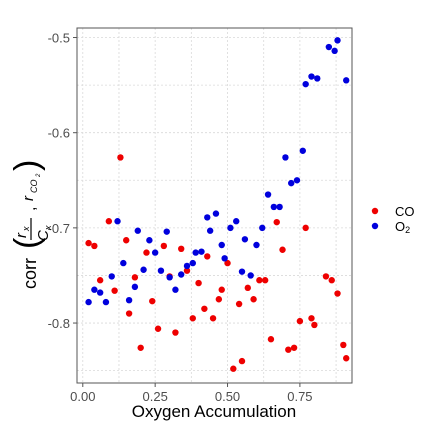  Describe the element at coordinates (30, 273) in the screenshot. I see `y-axis-title-func: corr` at that location.